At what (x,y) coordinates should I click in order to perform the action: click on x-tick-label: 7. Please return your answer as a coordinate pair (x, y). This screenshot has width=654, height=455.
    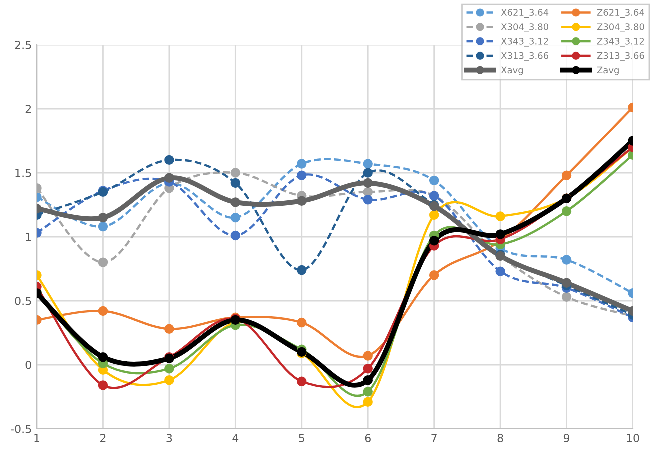
    Looking at the image, I should click on (434, 438).